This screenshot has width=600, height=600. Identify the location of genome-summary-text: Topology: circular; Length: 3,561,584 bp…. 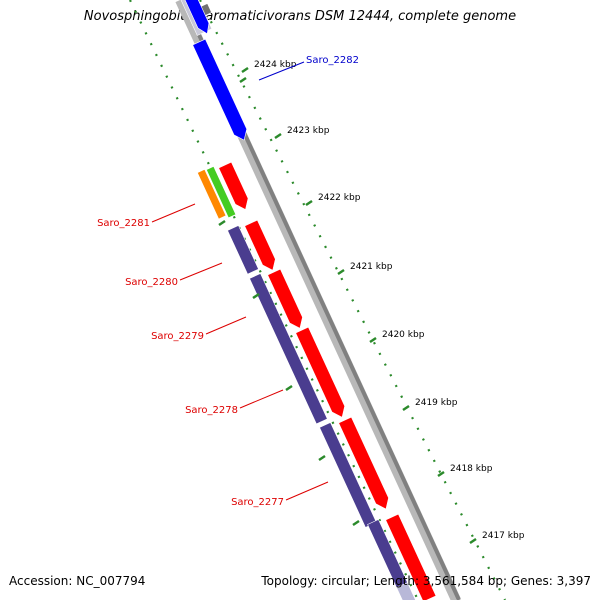
(426, 581).